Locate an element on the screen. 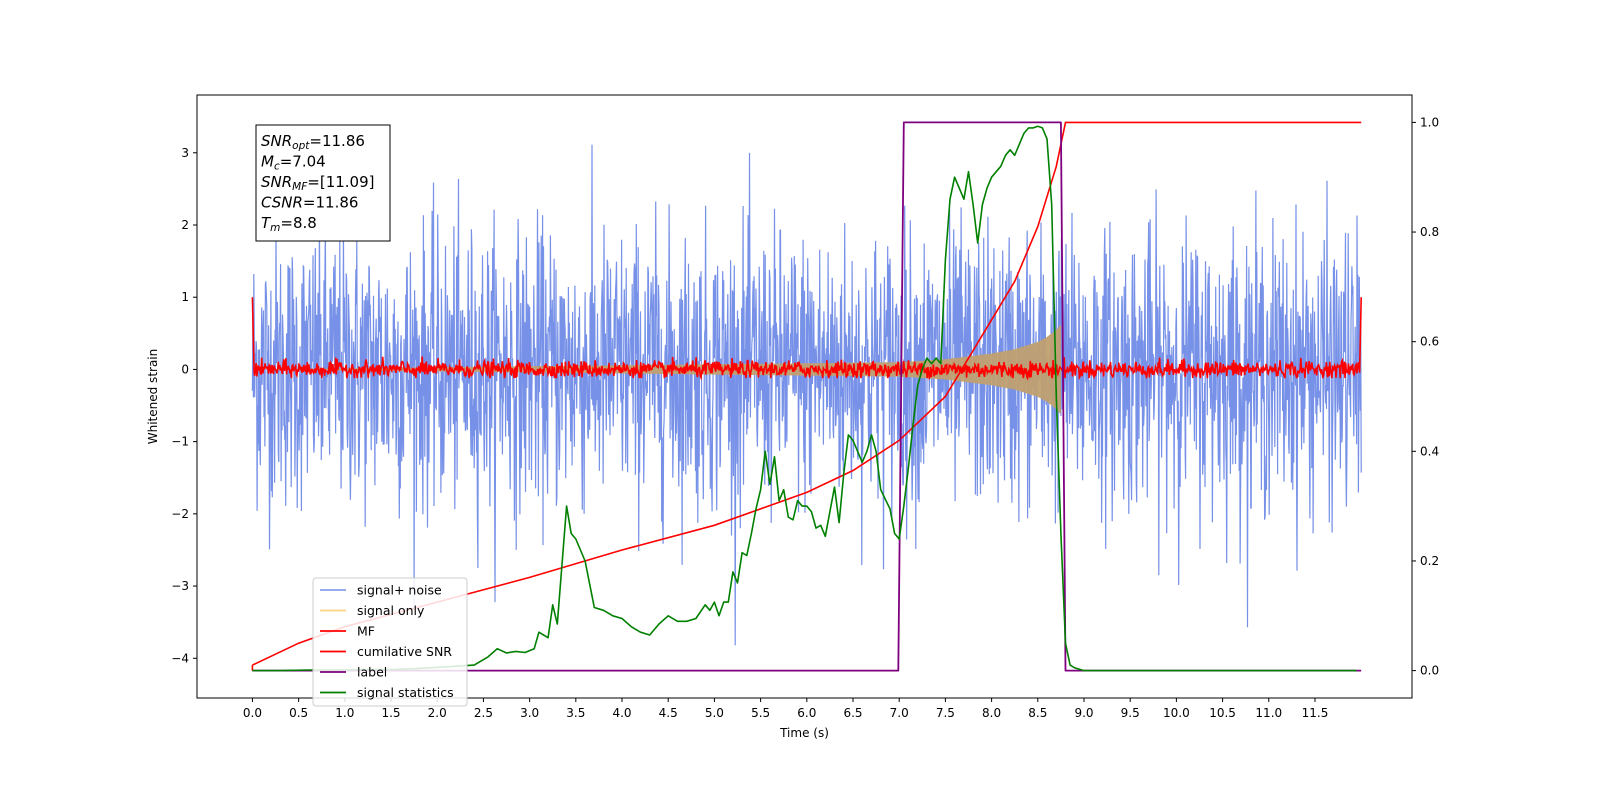 This screenshot has height=800, width=1600. x-tick-label: 2.0 is located at coordinates (437, 713).